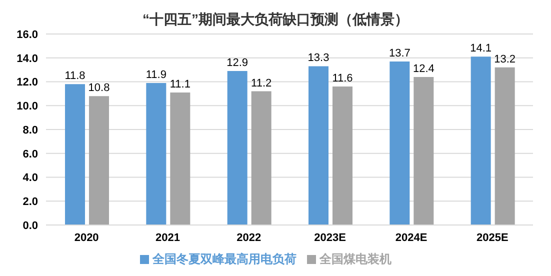 The width and height of the screenshot is (551, 276). Describe the element at coordinates (30, 130) in the screenshot. I see `y-tick-label: 8.0` at that location.